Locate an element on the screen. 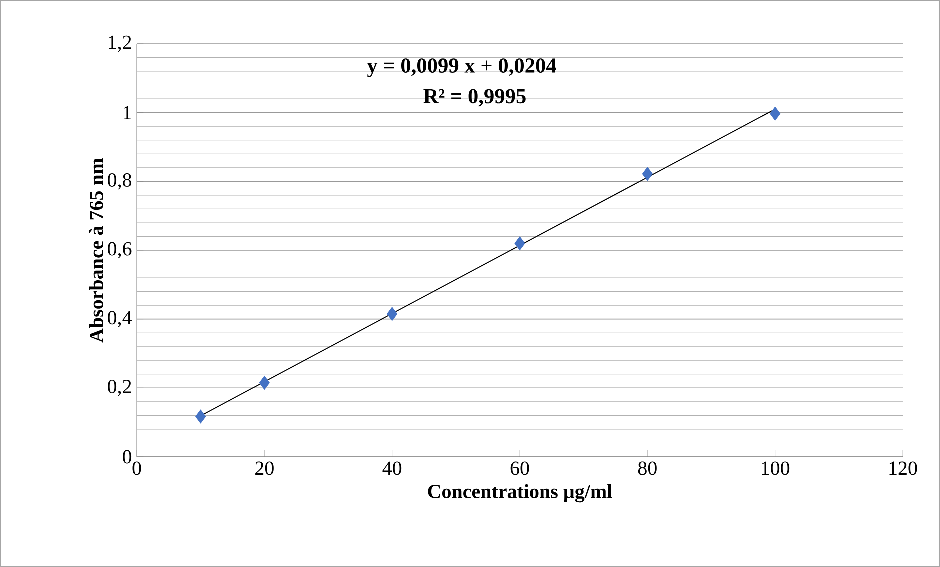 This screenshot has width=940, height=567. y-tick-label: 0 is located at coordinates (127, 457).